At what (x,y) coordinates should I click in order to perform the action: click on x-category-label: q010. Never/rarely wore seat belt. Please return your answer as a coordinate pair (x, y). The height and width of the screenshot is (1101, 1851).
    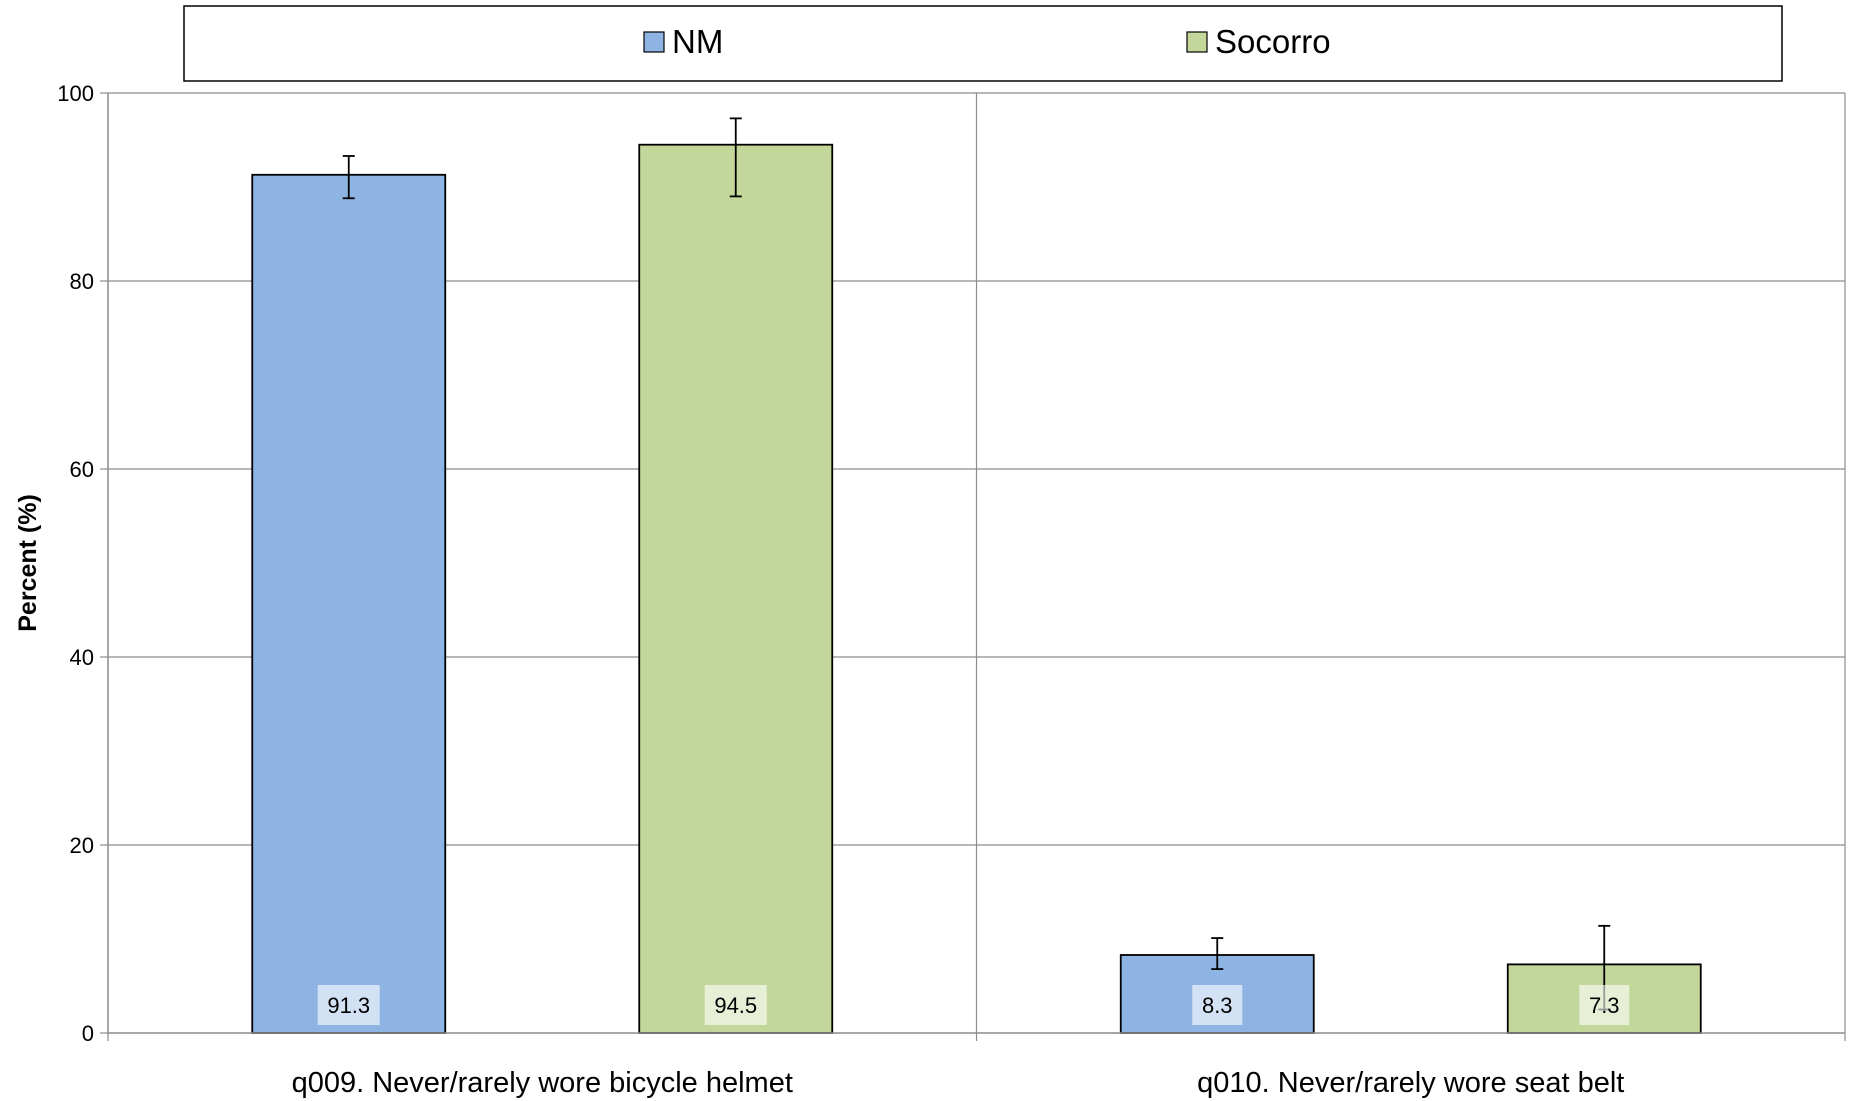
    Looking at the image, I should click on (1410, 1083).